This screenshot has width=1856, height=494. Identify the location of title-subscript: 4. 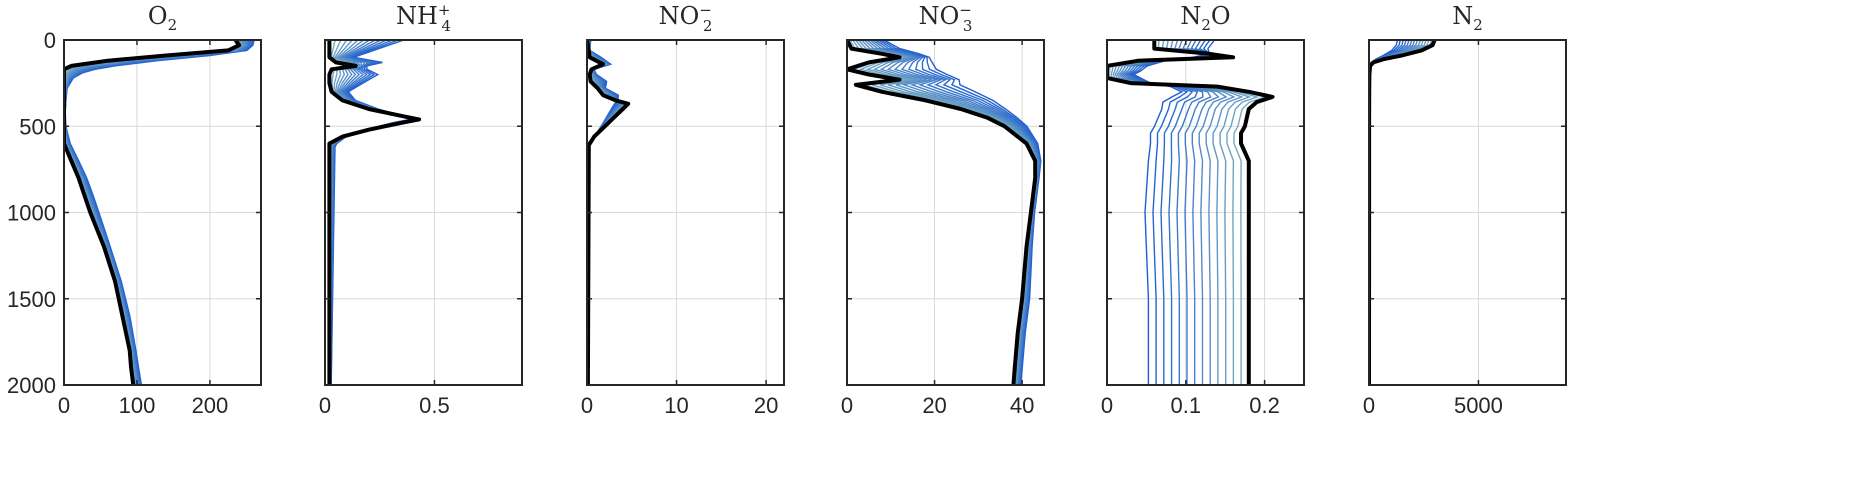
(446, 26).